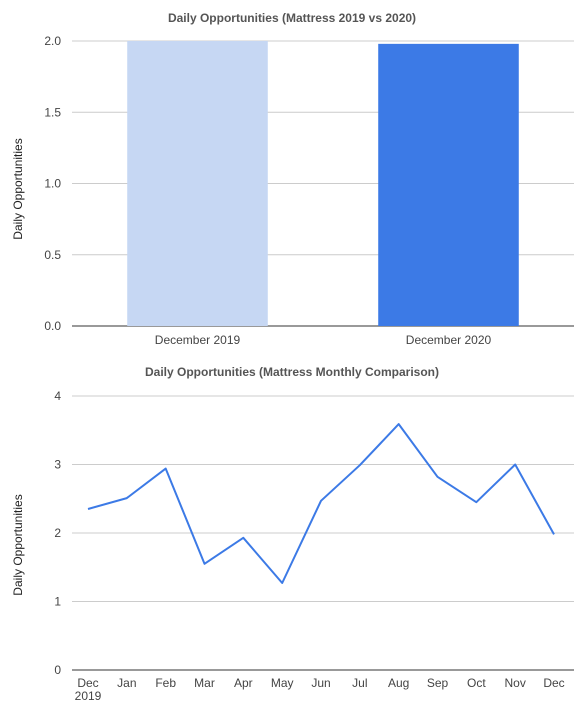 The height and width of the screenshot is (715, 584). I want to click on bar-y-tick-label: 0.5, so click(52, 255).